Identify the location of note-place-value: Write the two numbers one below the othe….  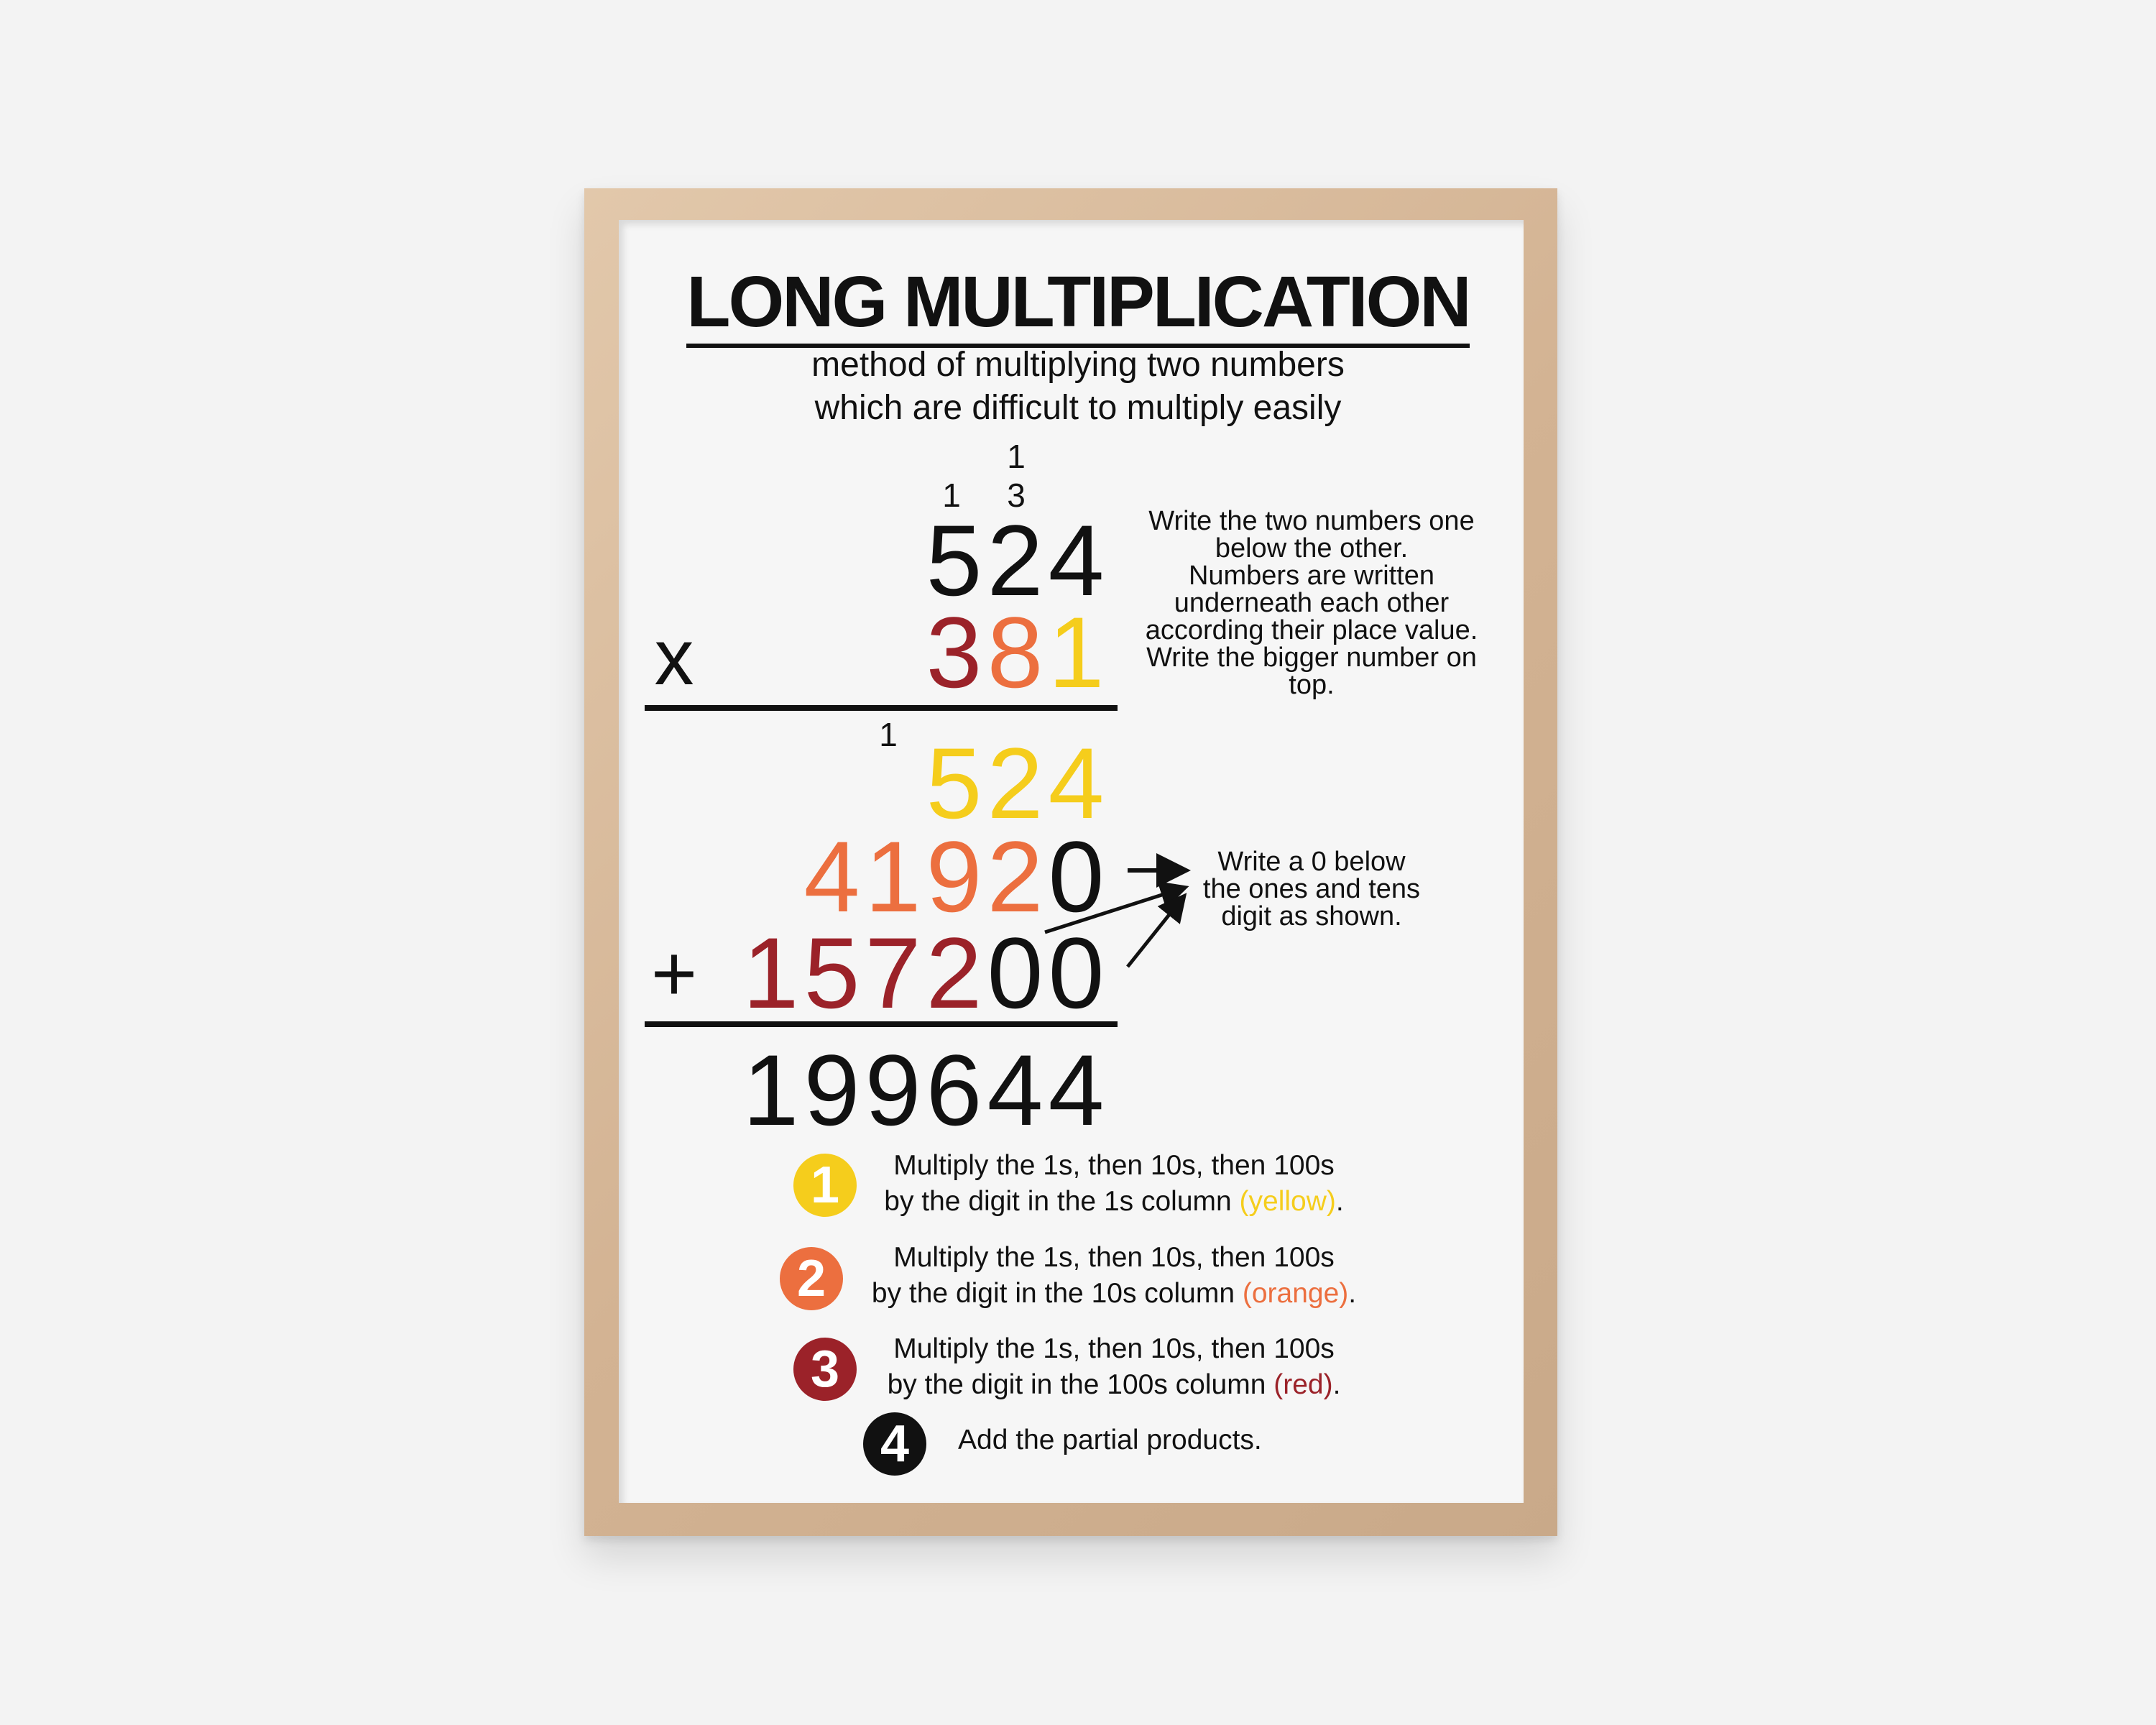
(1311, 603).